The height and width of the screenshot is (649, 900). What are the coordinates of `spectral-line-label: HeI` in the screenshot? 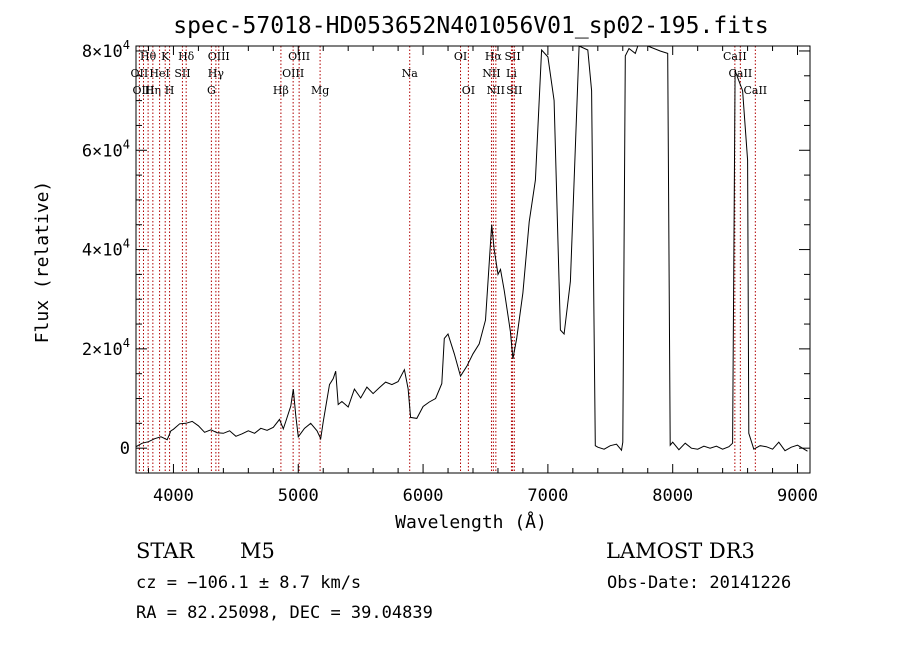 It's located at (159, 73).